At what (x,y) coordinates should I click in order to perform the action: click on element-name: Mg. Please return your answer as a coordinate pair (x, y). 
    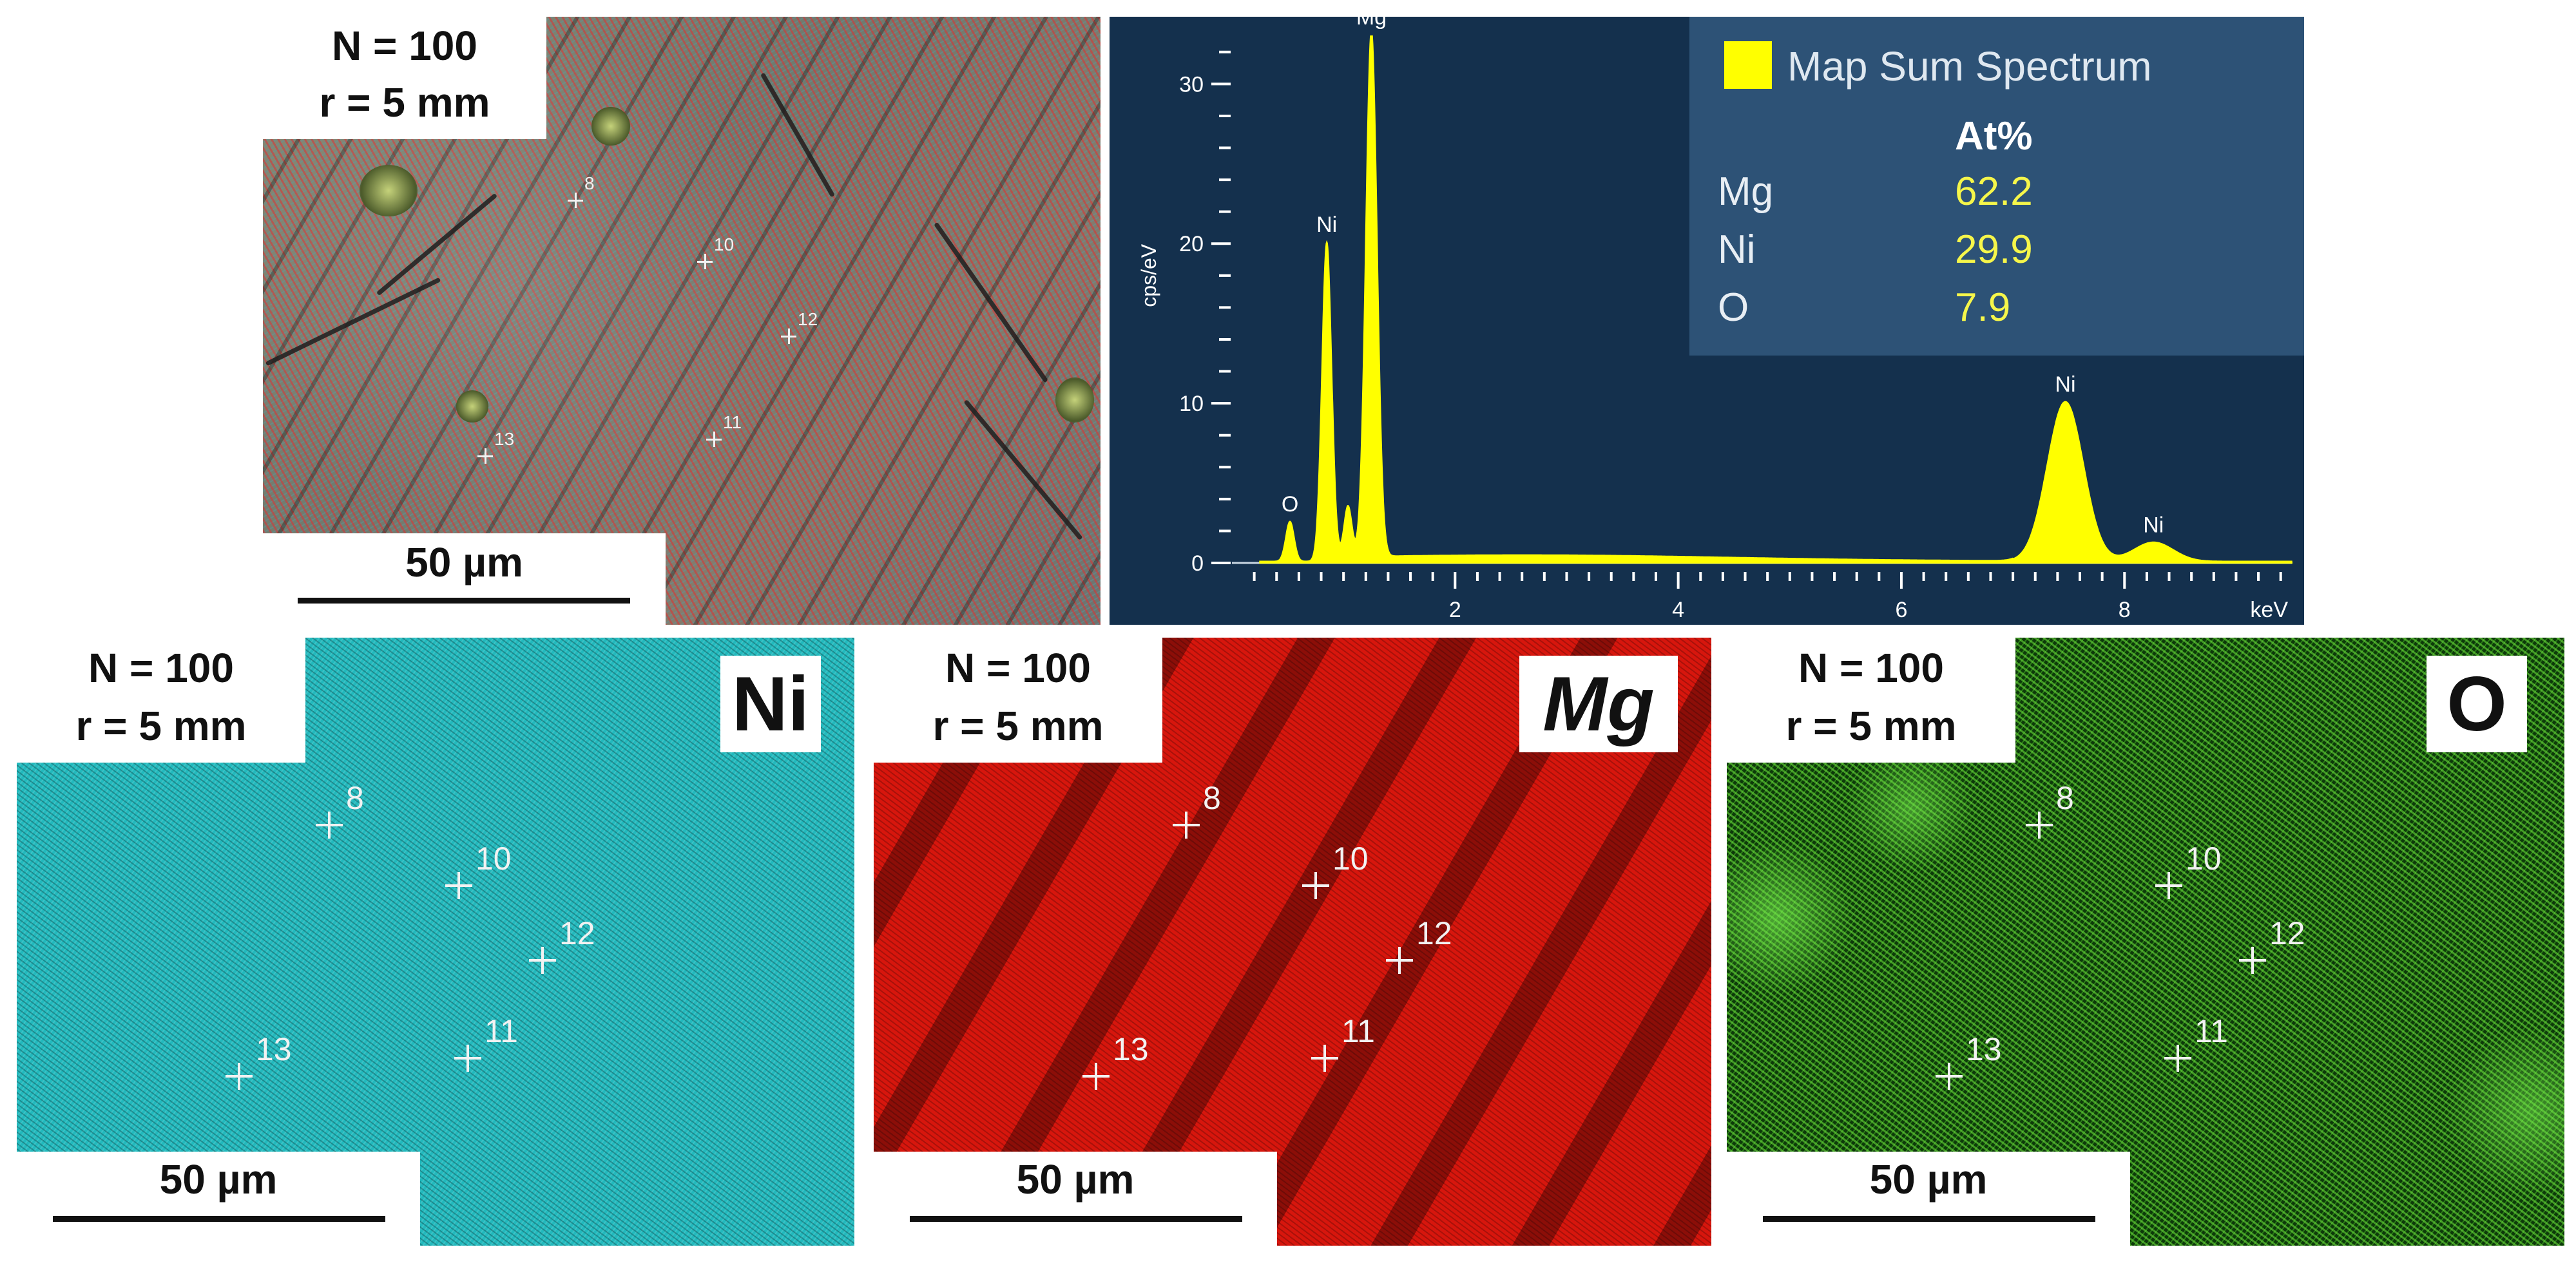
    Looking at the image, I should click on (1746, 191).